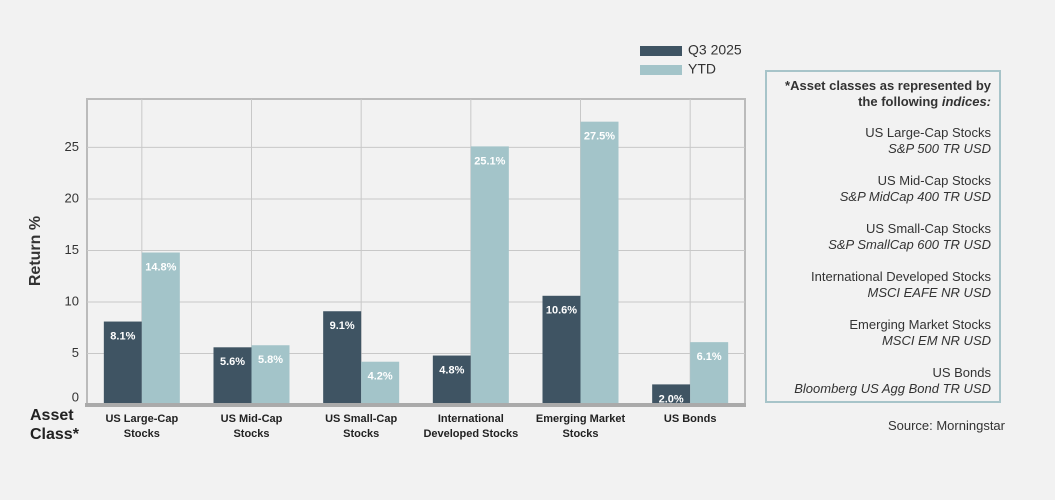 The height and width of the screenshot is (500, 1055). Describe the element at coordinates (232, 362) in the screenshot. I see `data-label: 5.6%` at that location.